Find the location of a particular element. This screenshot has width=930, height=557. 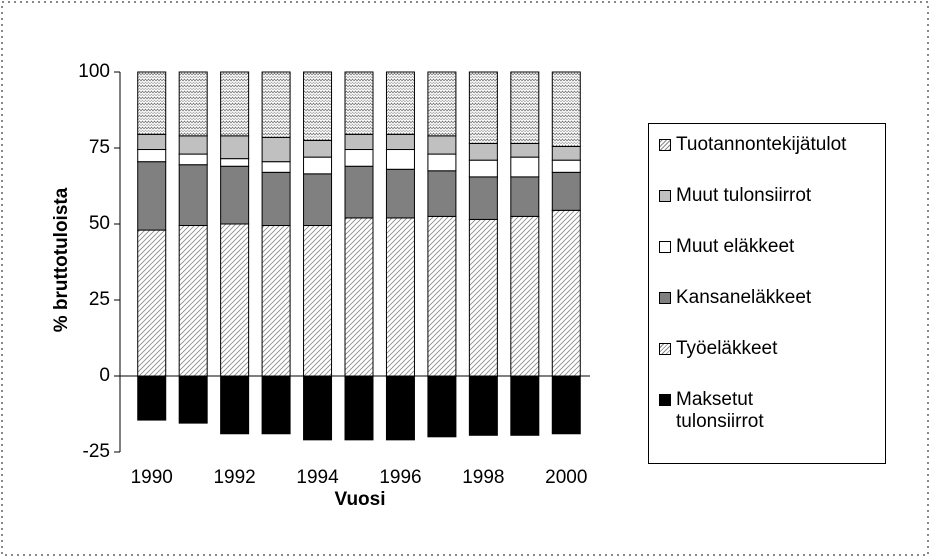

x-axis-title: Vuosi is located at coordinates (359, 499).